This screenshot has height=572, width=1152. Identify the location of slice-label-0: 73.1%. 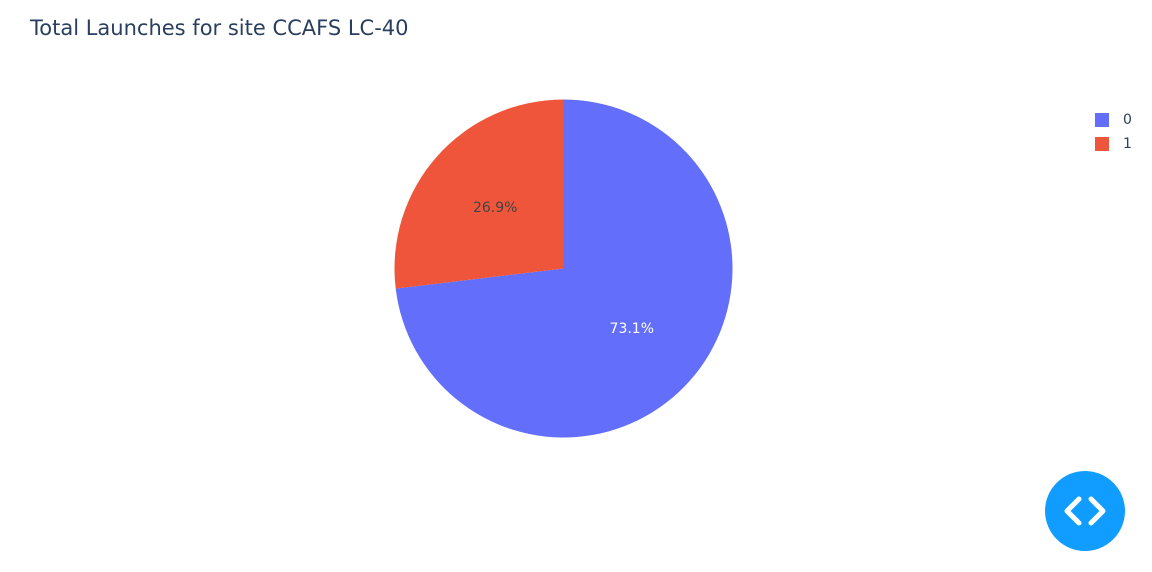
(632, 329).